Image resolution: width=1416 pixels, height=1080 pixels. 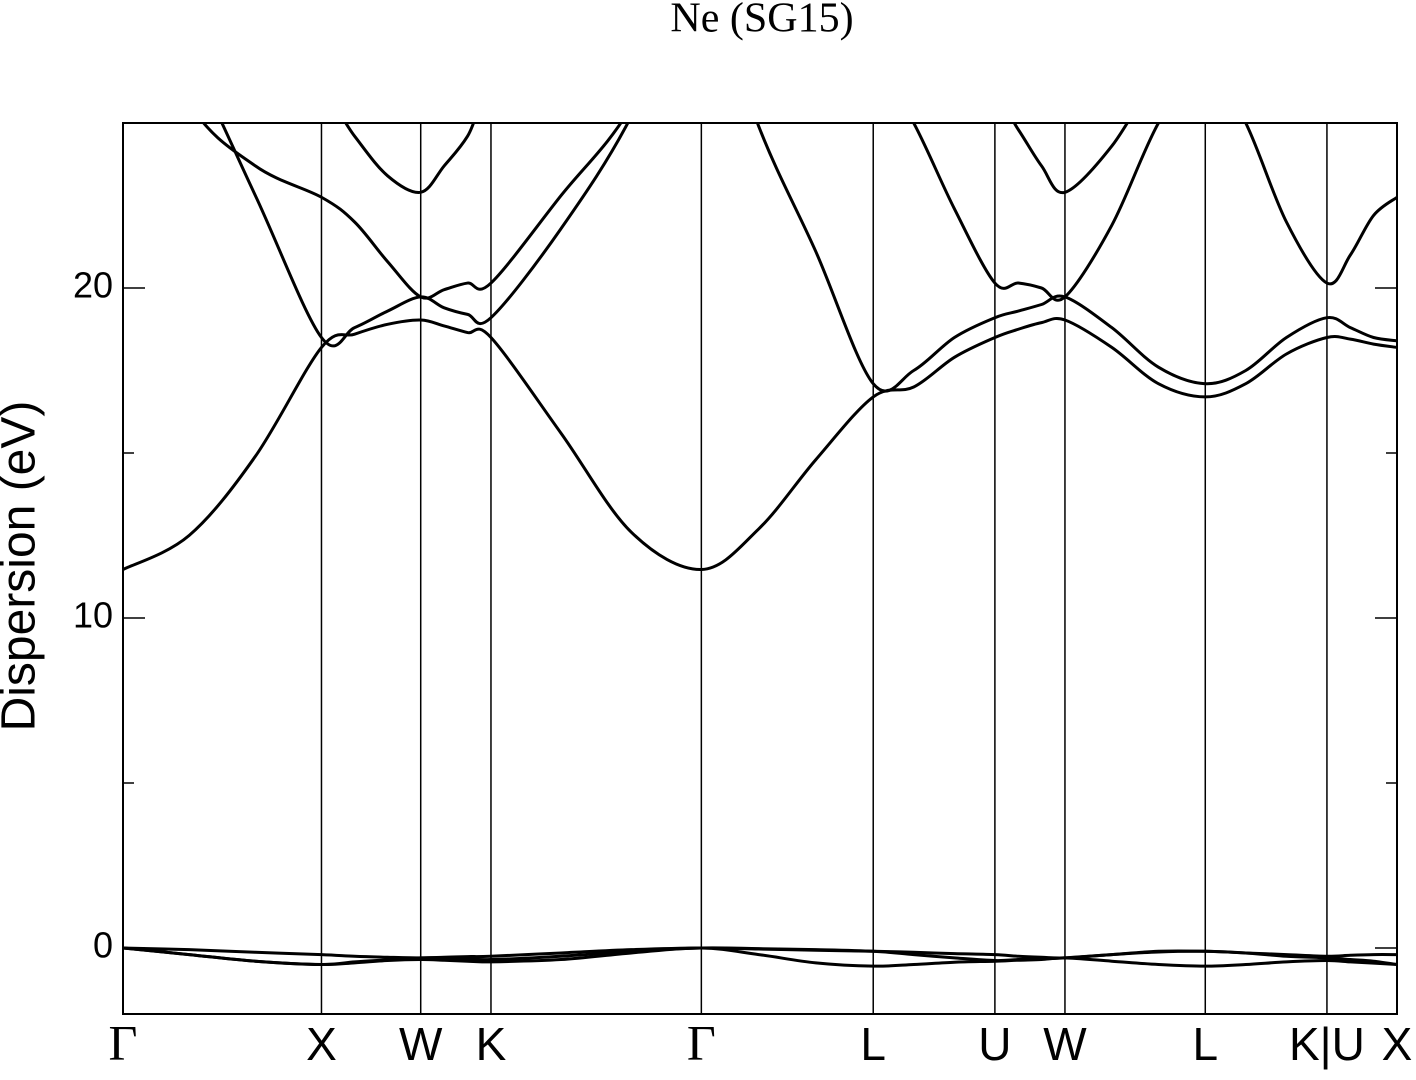 What do you see at coordinates (23, 566) in the screenshot?
I see `y-axis-label: Dispersion (eV)` at bounding box center [23, 566].